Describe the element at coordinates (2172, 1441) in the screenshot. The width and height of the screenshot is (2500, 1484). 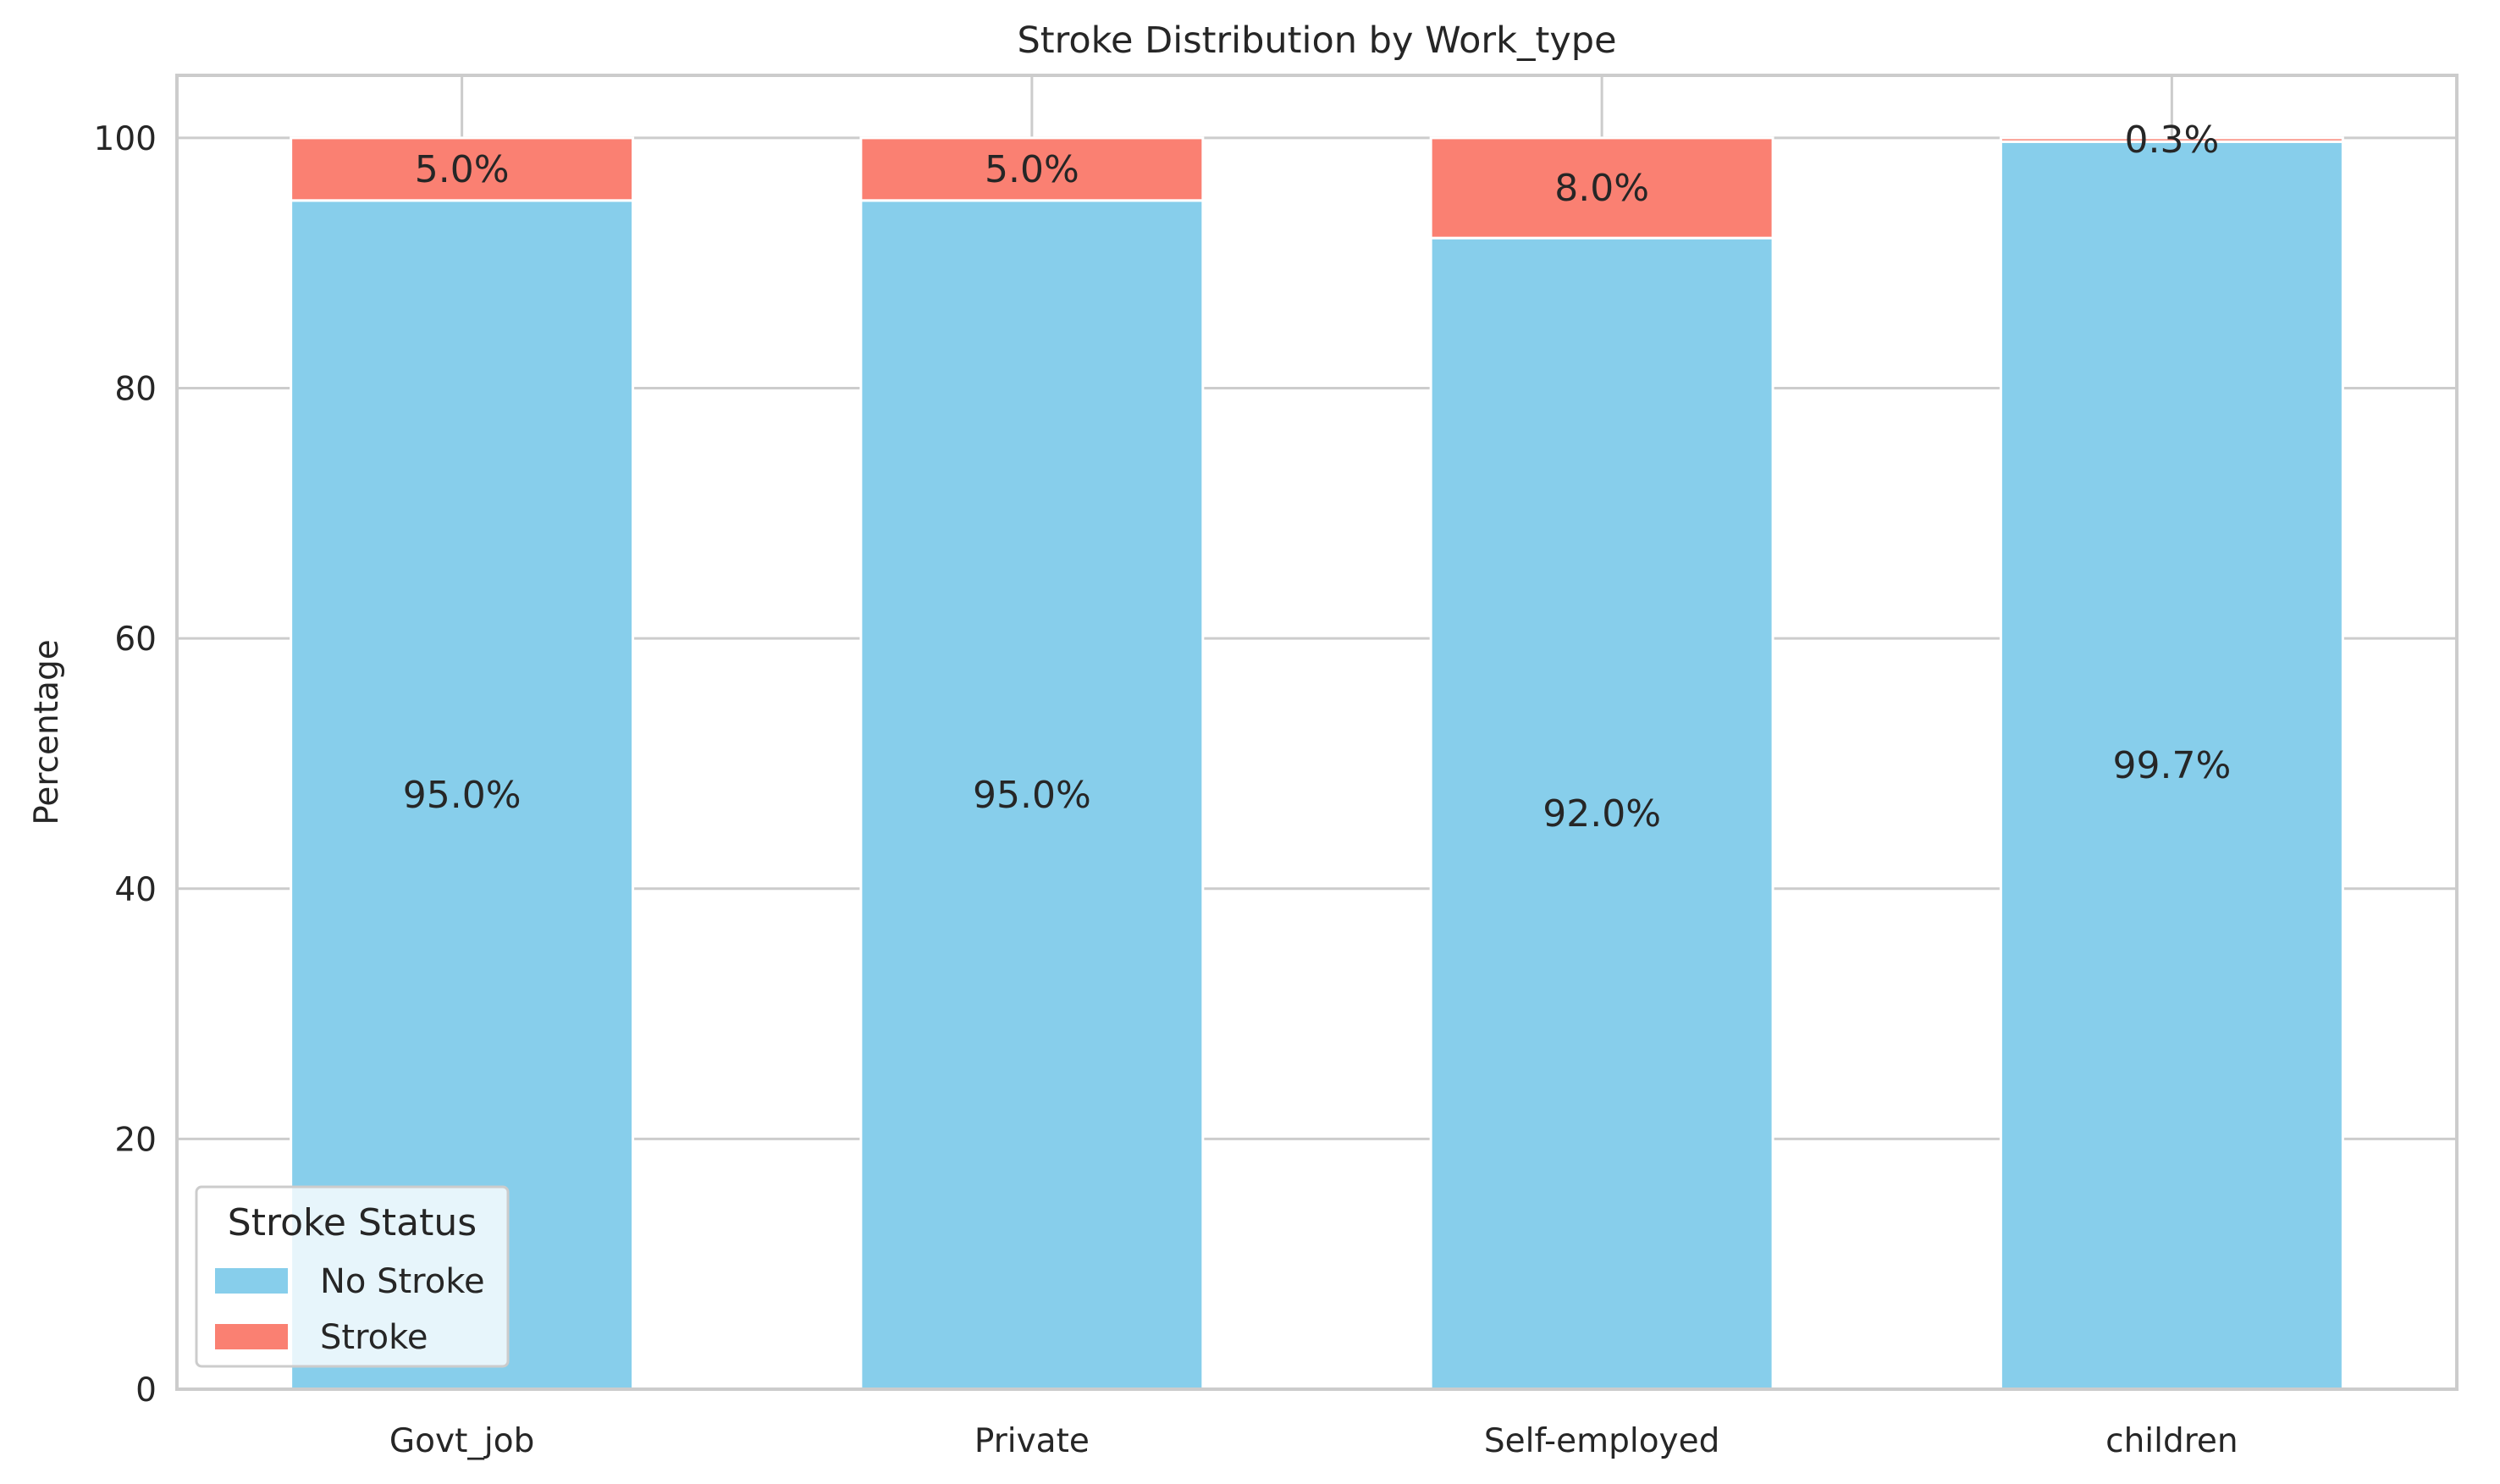
I see `x-tick-label: children` at that location.